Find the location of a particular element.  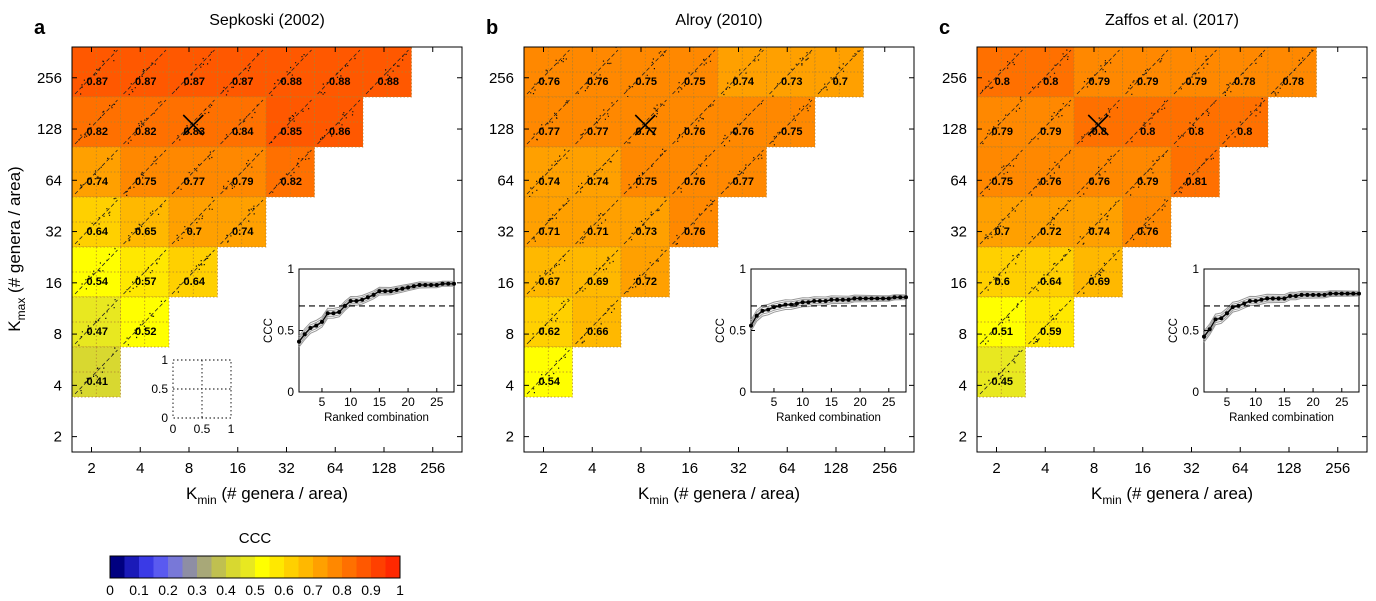

cell-value-label: 0.67 is located at coordinates (549, 282).